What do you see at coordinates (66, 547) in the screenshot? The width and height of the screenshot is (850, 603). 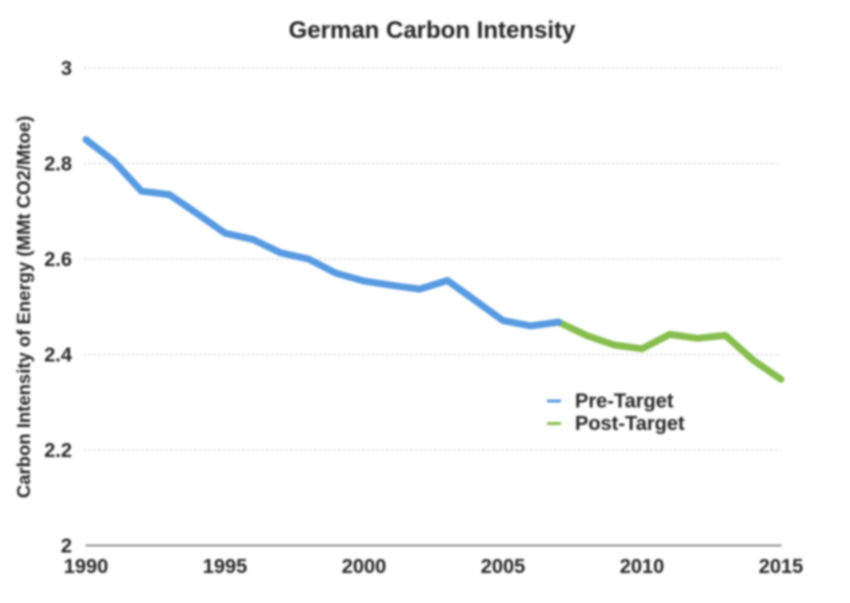 I see `svg-text: 2` at bounding box center [66, 547].